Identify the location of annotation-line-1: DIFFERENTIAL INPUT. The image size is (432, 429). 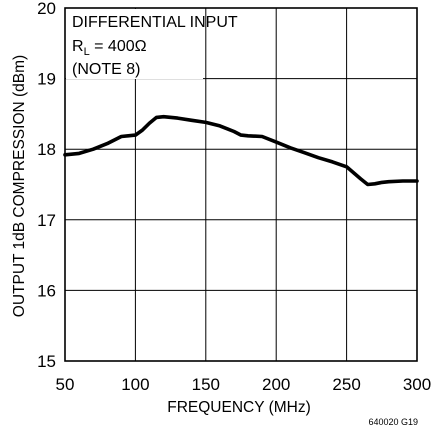
(155, 22).